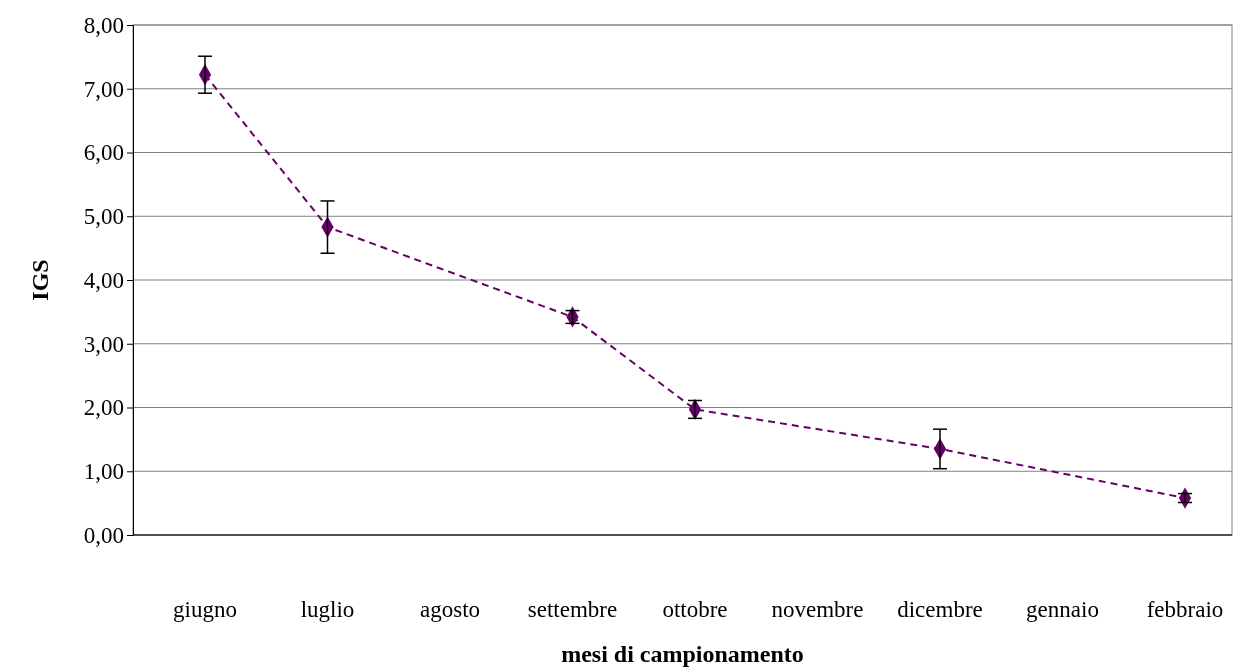 This screenshot has width=1236, height=671. I want to click on x-tick-label: luglio, so click(327, 609).